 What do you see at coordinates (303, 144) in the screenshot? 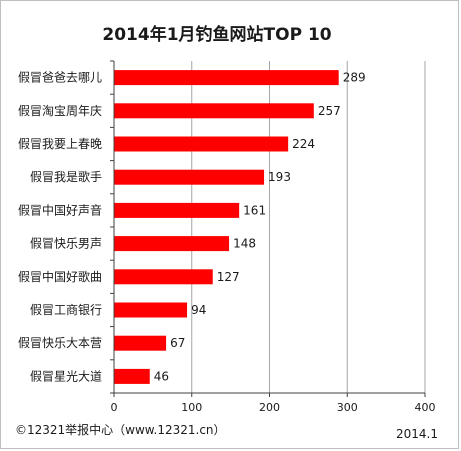
I see `data-label: 224` at bounding box center [303, 144].